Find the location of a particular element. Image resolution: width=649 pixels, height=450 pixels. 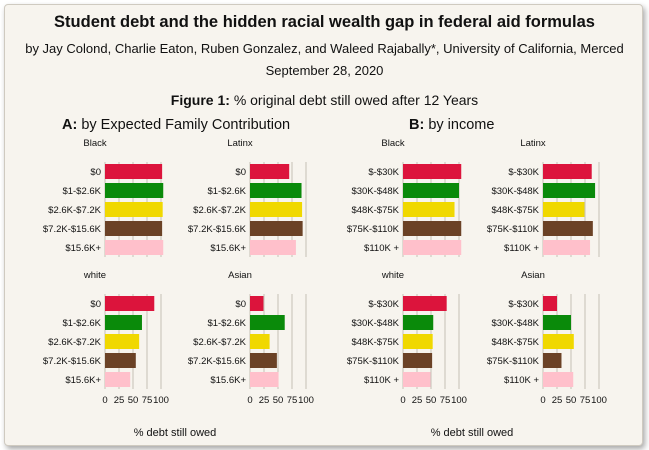

panel-a-letter: A: is located at coordinates (70, 125).